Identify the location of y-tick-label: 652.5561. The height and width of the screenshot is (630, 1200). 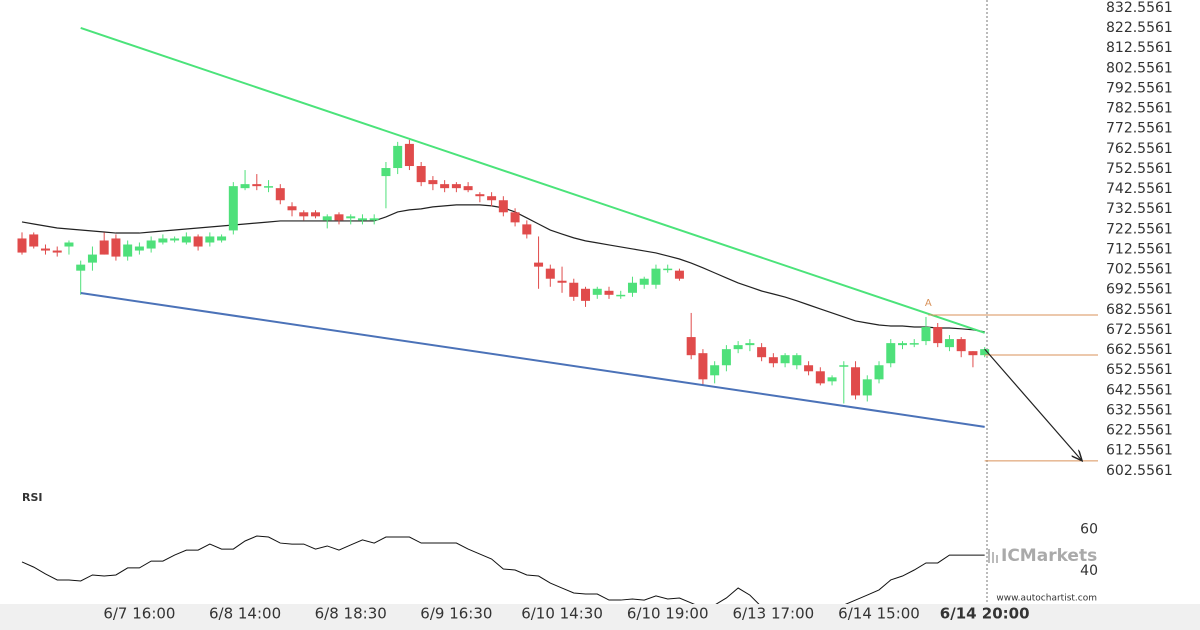
(1139, 370).